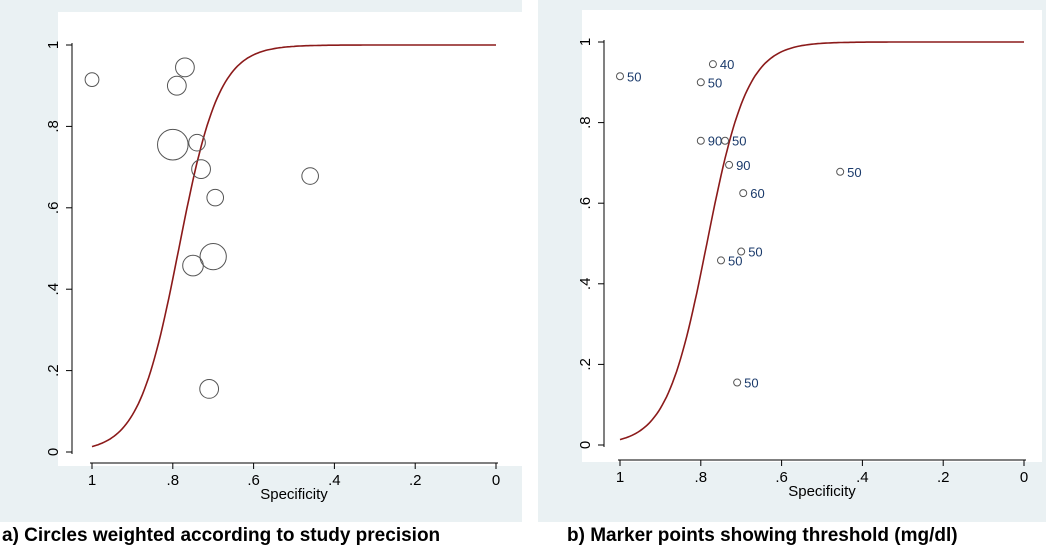 This screenshot has height=554, width=1046. I want to click on data-point-label: 60, so click(757, 193).